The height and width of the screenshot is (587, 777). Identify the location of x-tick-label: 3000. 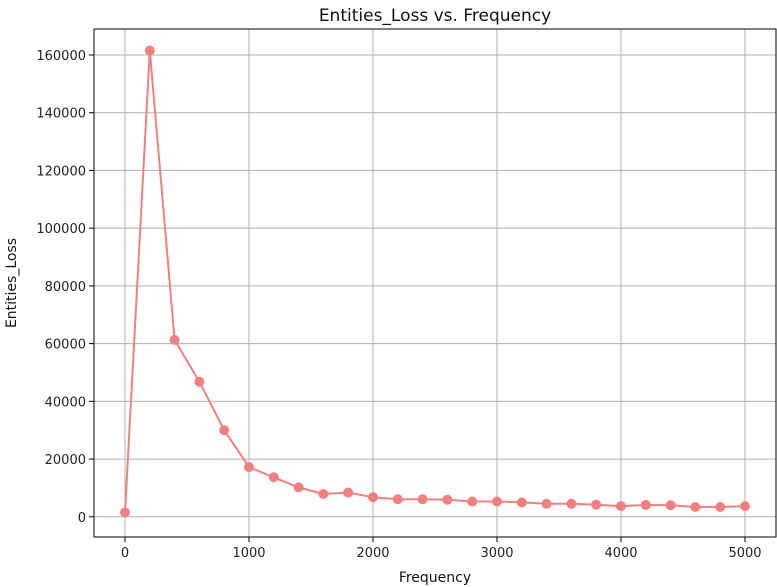
(496, 553).